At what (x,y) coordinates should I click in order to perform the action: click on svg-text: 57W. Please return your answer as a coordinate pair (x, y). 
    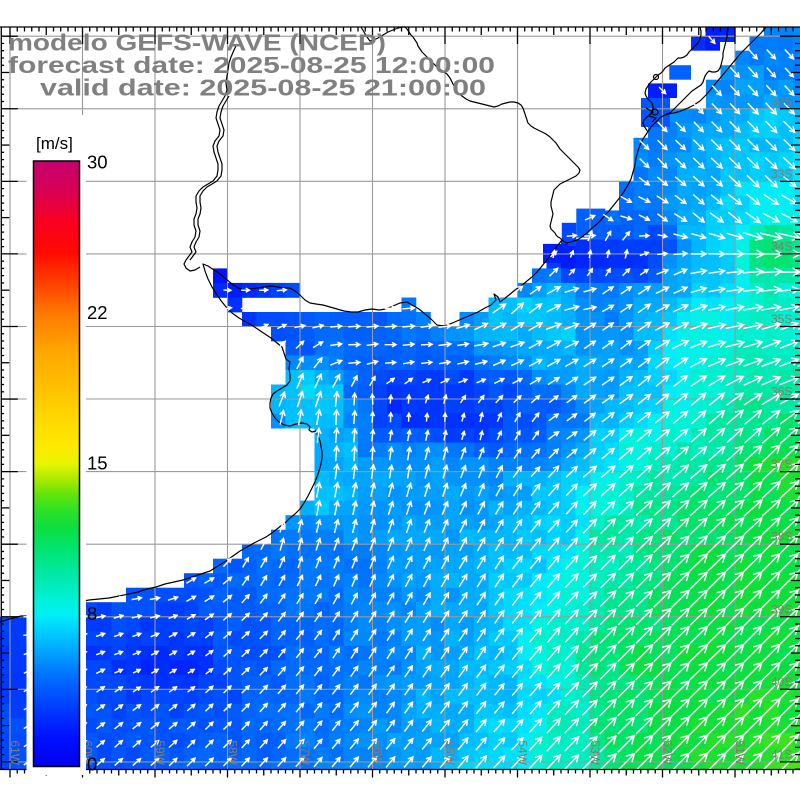
    Looking at the image, I should click on (305, 752).